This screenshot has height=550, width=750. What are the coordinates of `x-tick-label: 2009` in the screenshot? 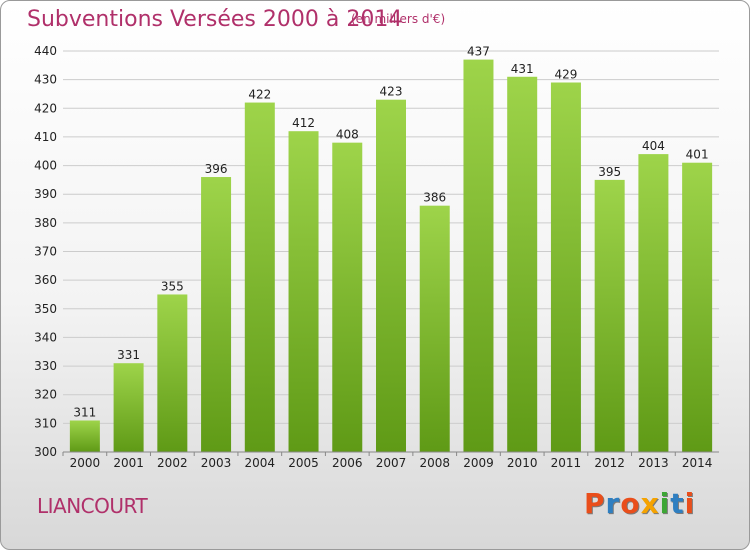 It's located at (478, 463).